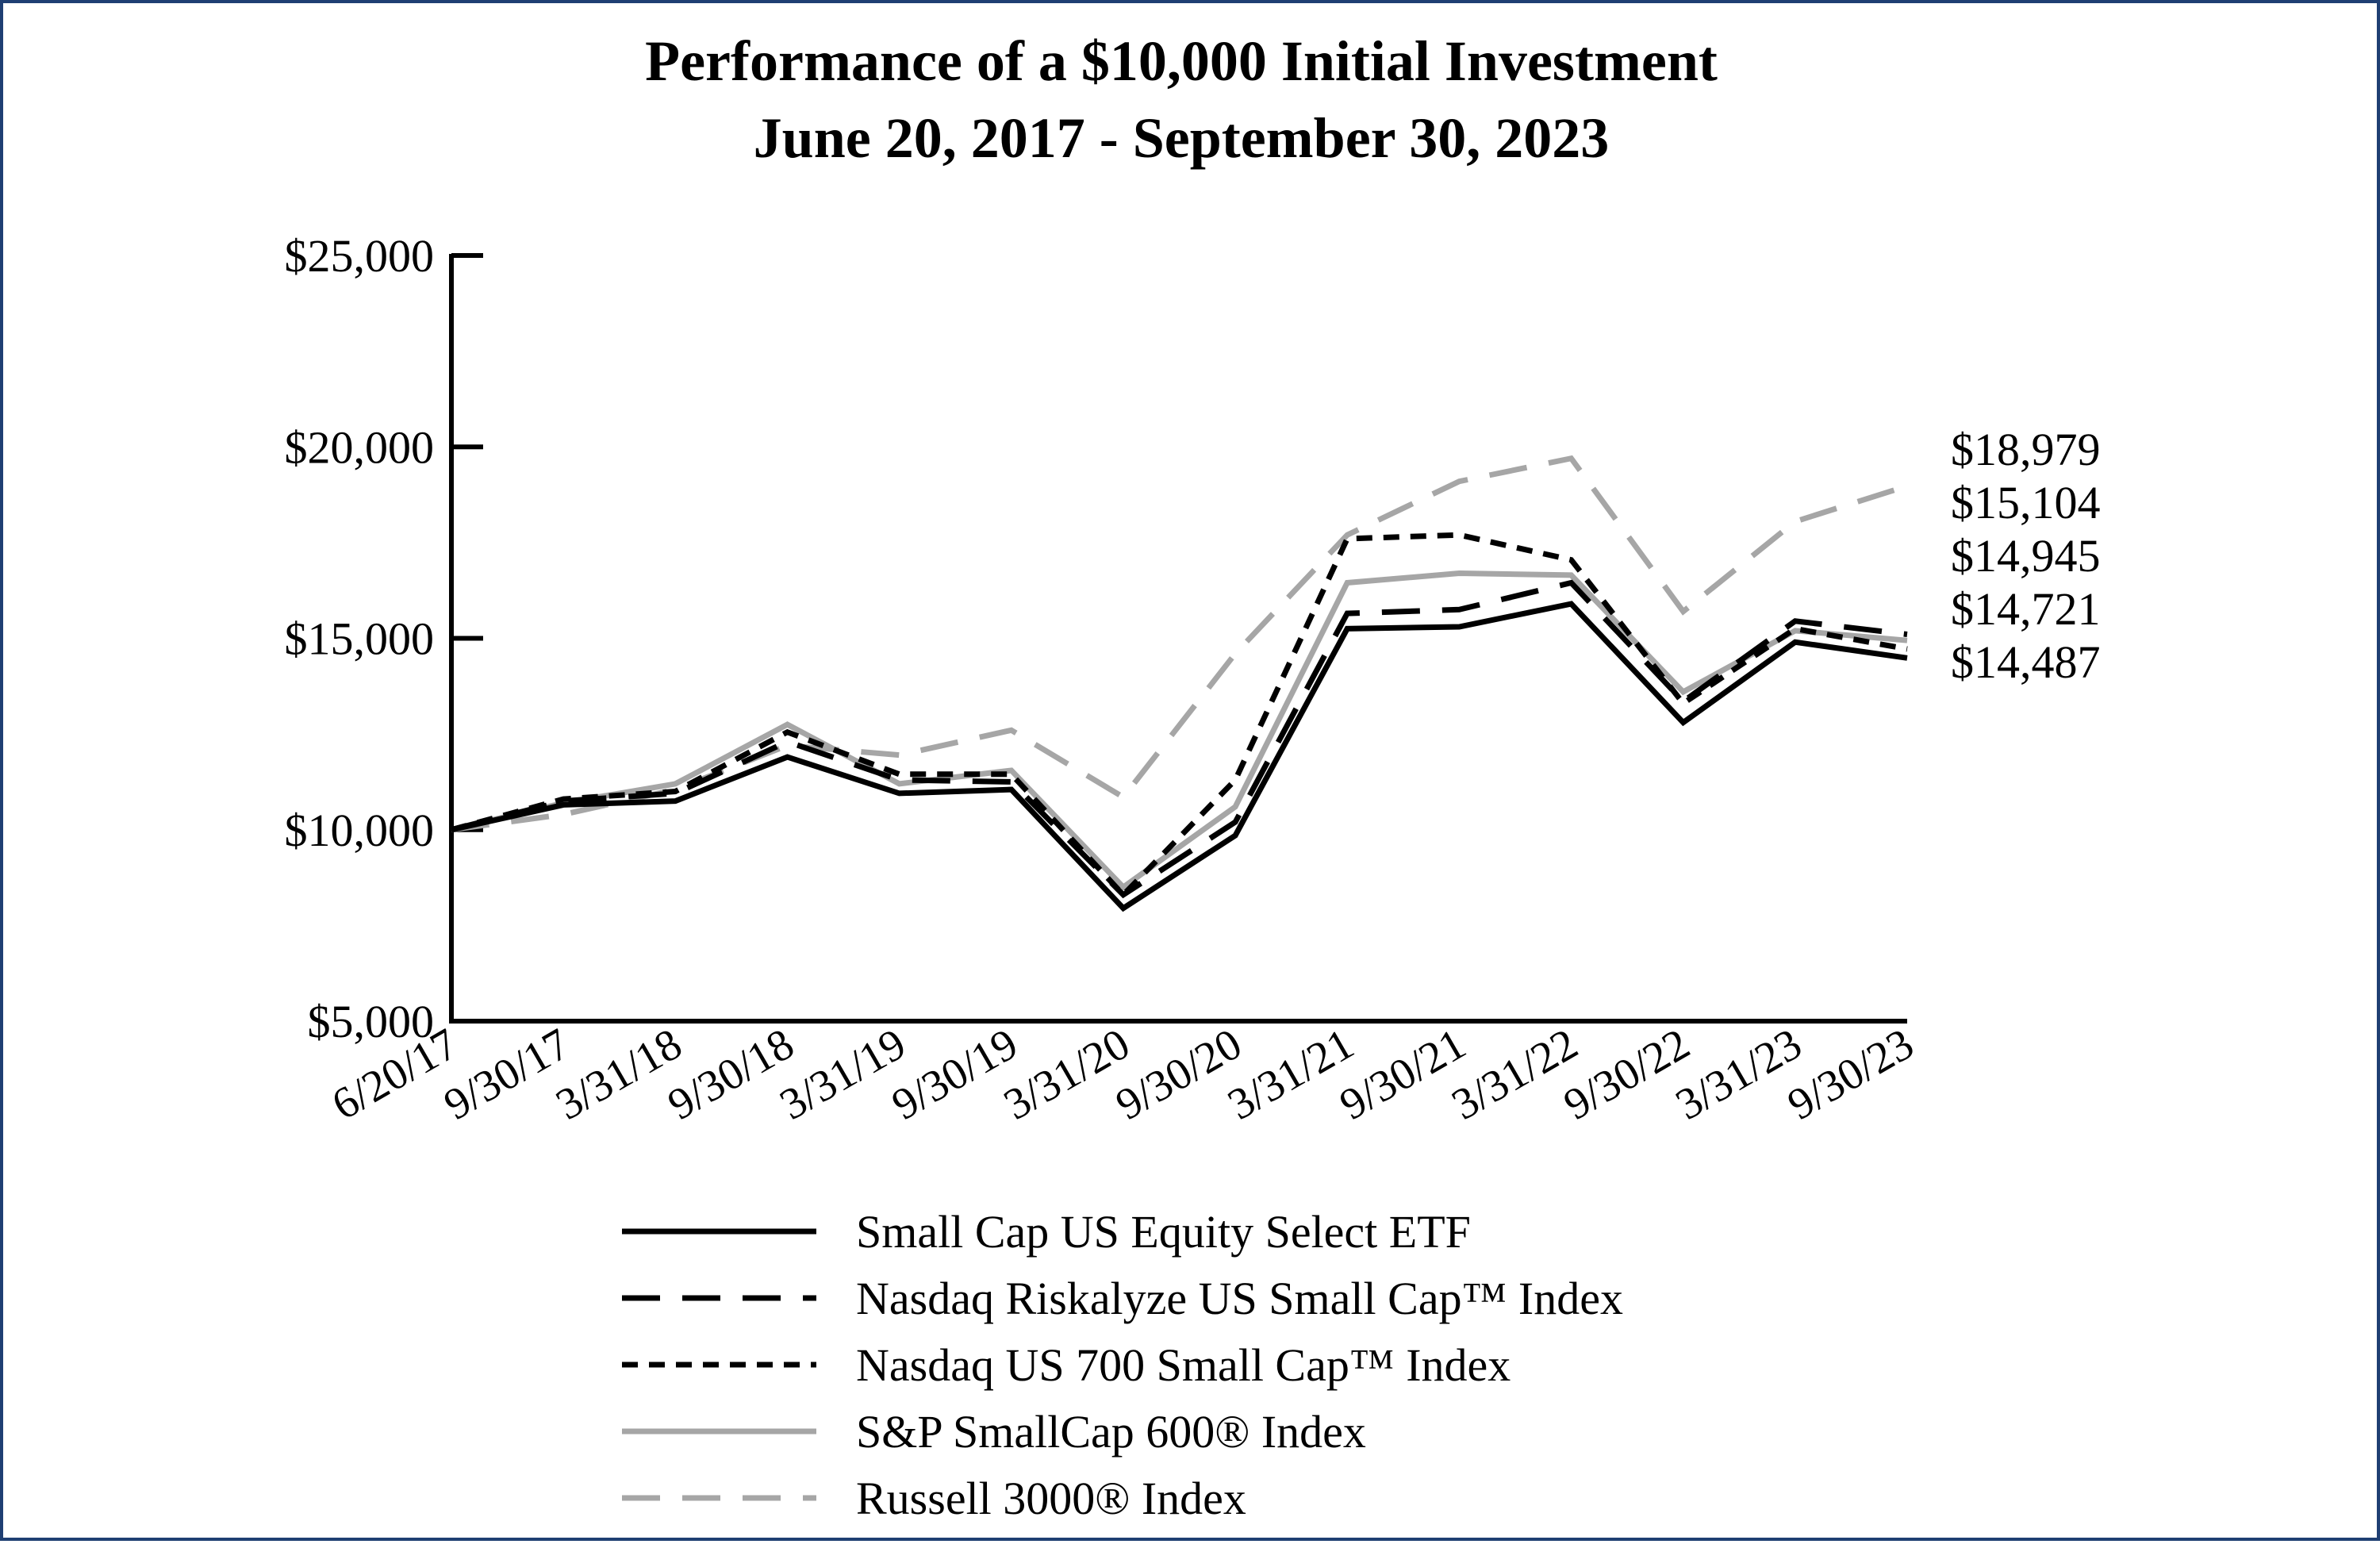 This screenshot has height=1544, width=2380. Describe the element at coordinates (619, 1075) in the screenshot. I see `x-tick-label: 3/31/18` at that location.